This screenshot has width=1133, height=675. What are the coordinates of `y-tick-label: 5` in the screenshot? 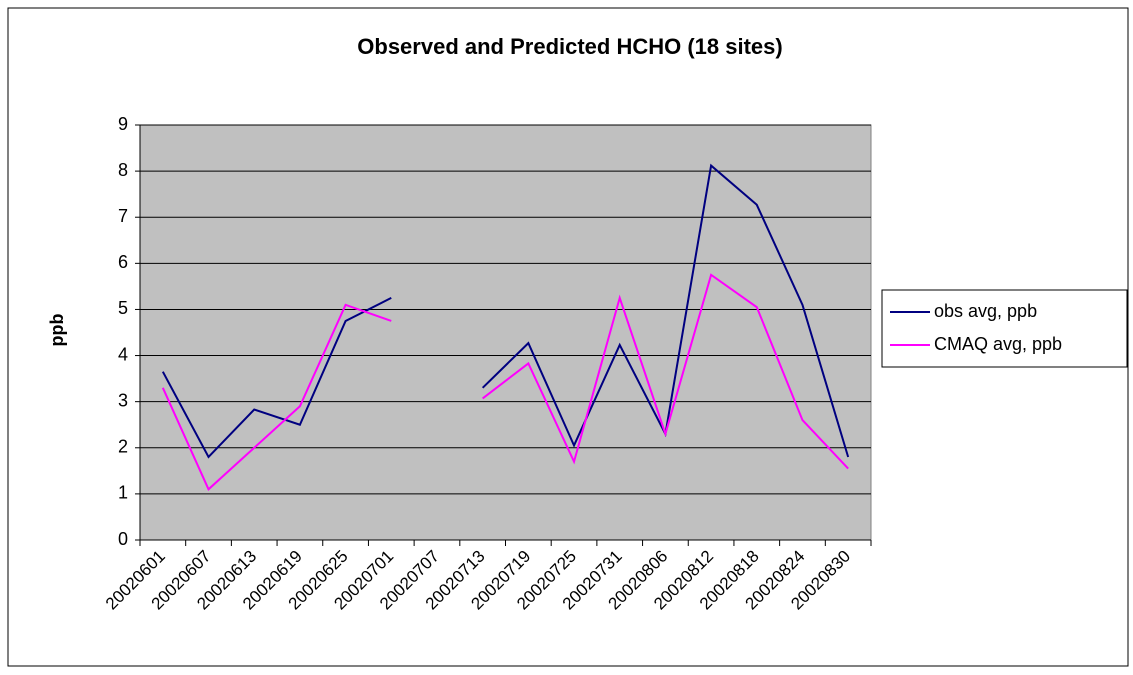 It's located at (123, 308).